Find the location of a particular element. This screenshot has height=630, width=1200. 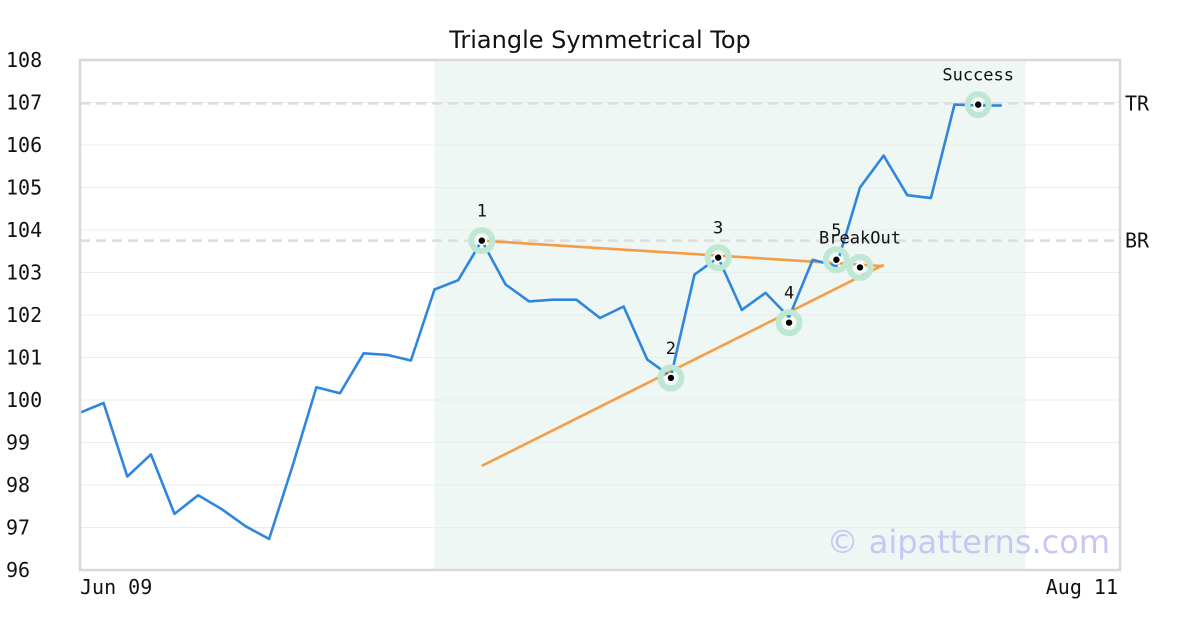

y-tick-label: 99 is located at coordinates (18, 443).